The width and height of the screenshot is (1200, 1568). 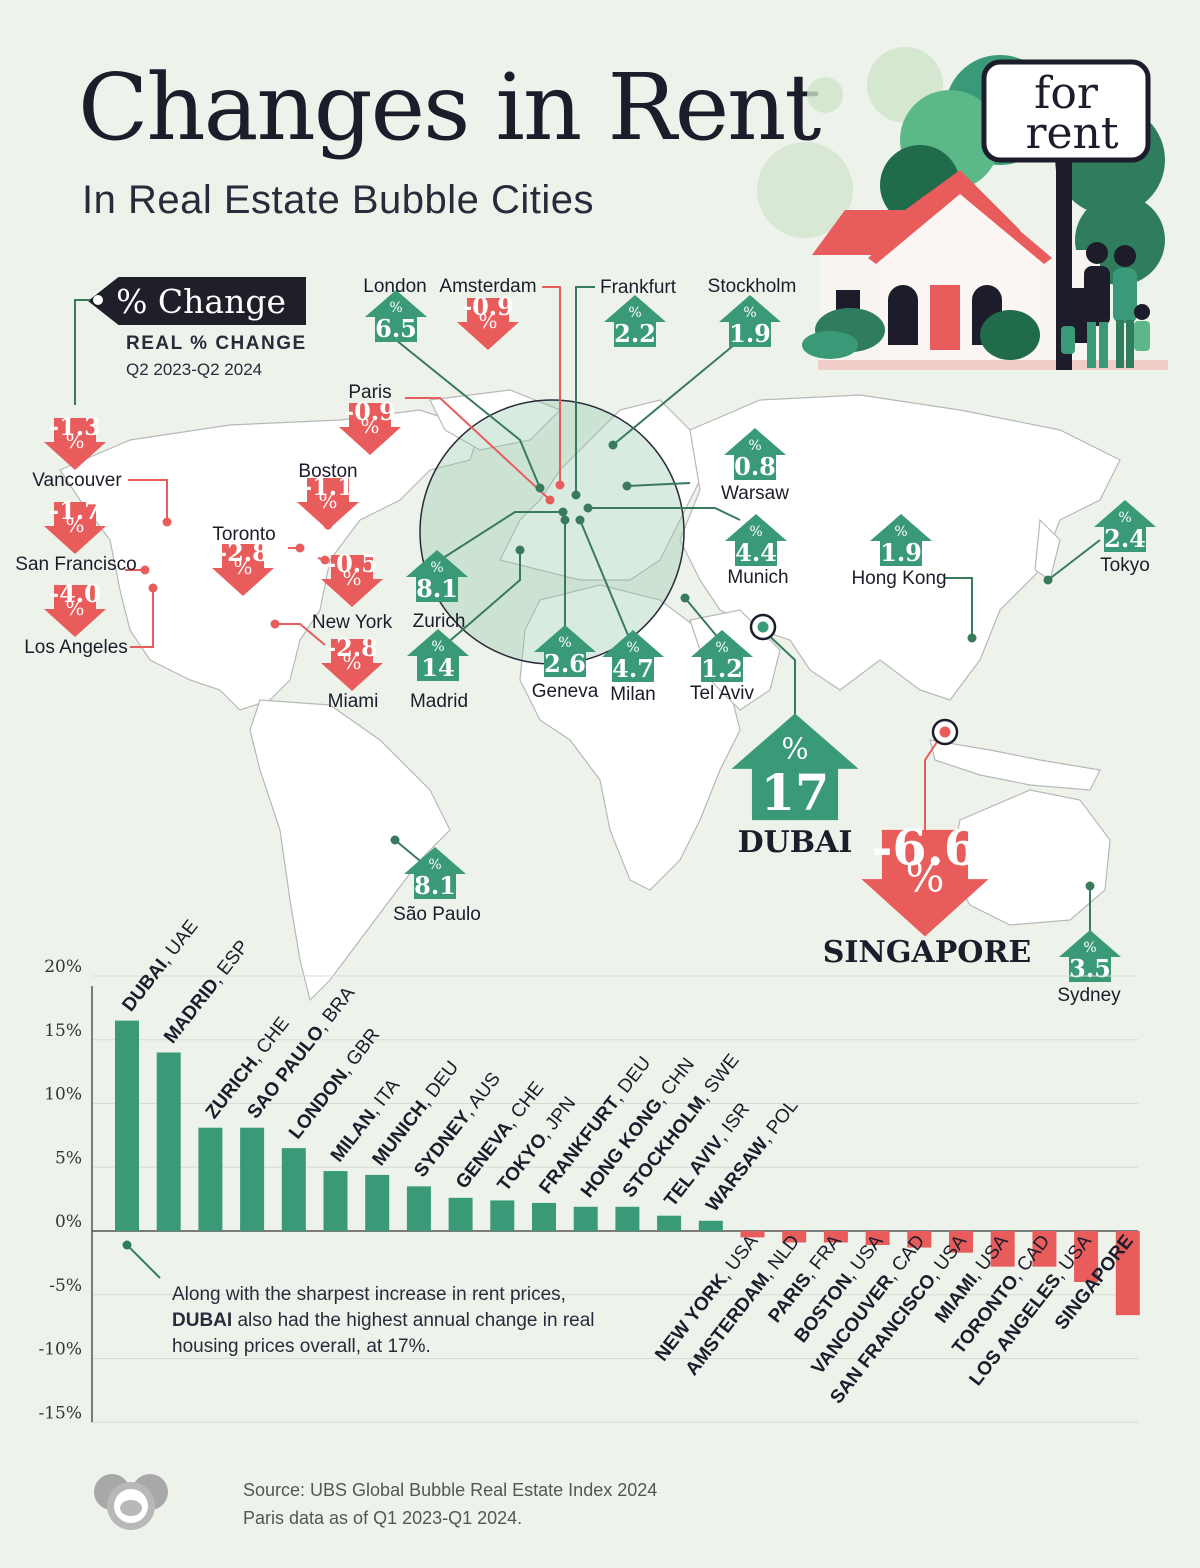 I want to click on arrow-amsterdam: %-0.9, so click(x=488, y=321).